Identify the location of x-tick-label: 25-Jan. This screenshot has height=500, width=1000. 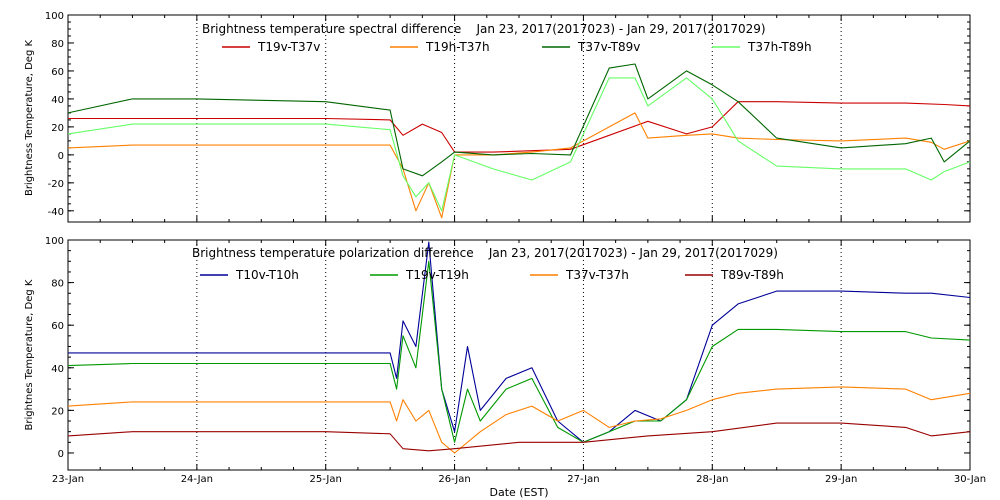
(326, 479).